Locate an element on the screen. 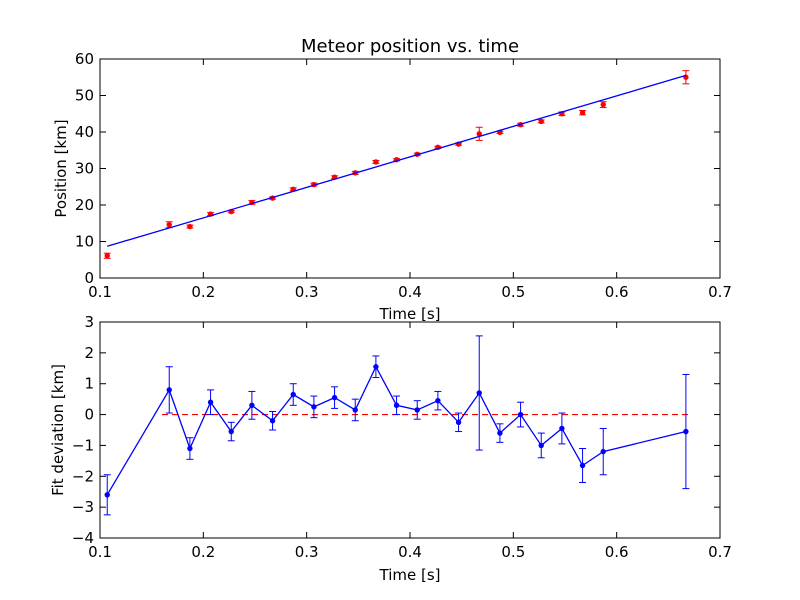 The width and height of the screenshot is (800, 600). chart-title: Meteor position vs. time is located at coordinates (410, 46).